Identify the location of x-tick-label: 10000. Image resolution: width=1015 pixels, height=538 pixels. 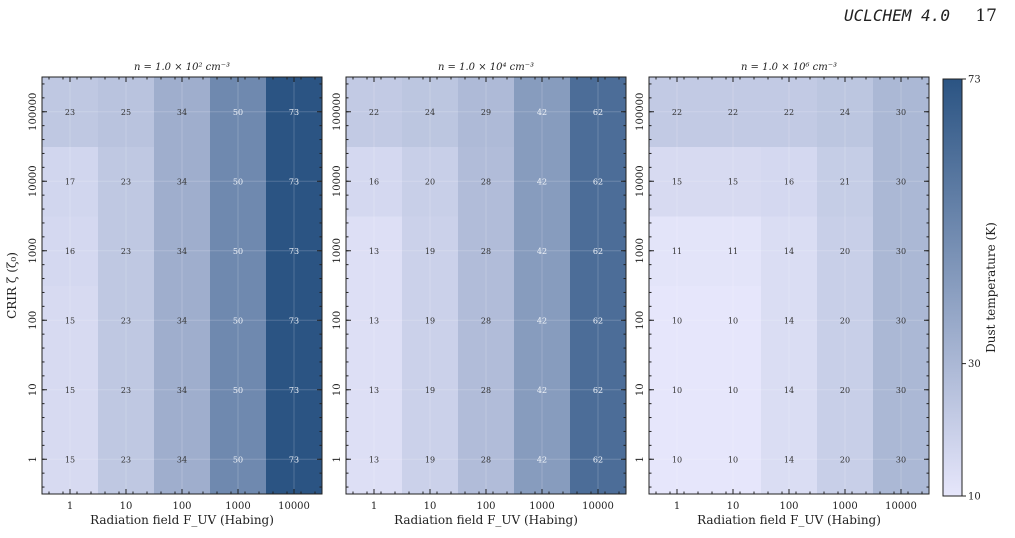
(598, 506).